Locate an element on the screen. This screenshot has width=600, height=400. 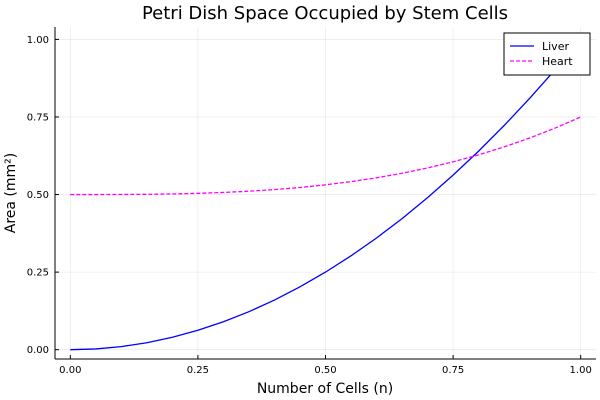
legend-label-liver: Liver is located at coordinates (555, 46).